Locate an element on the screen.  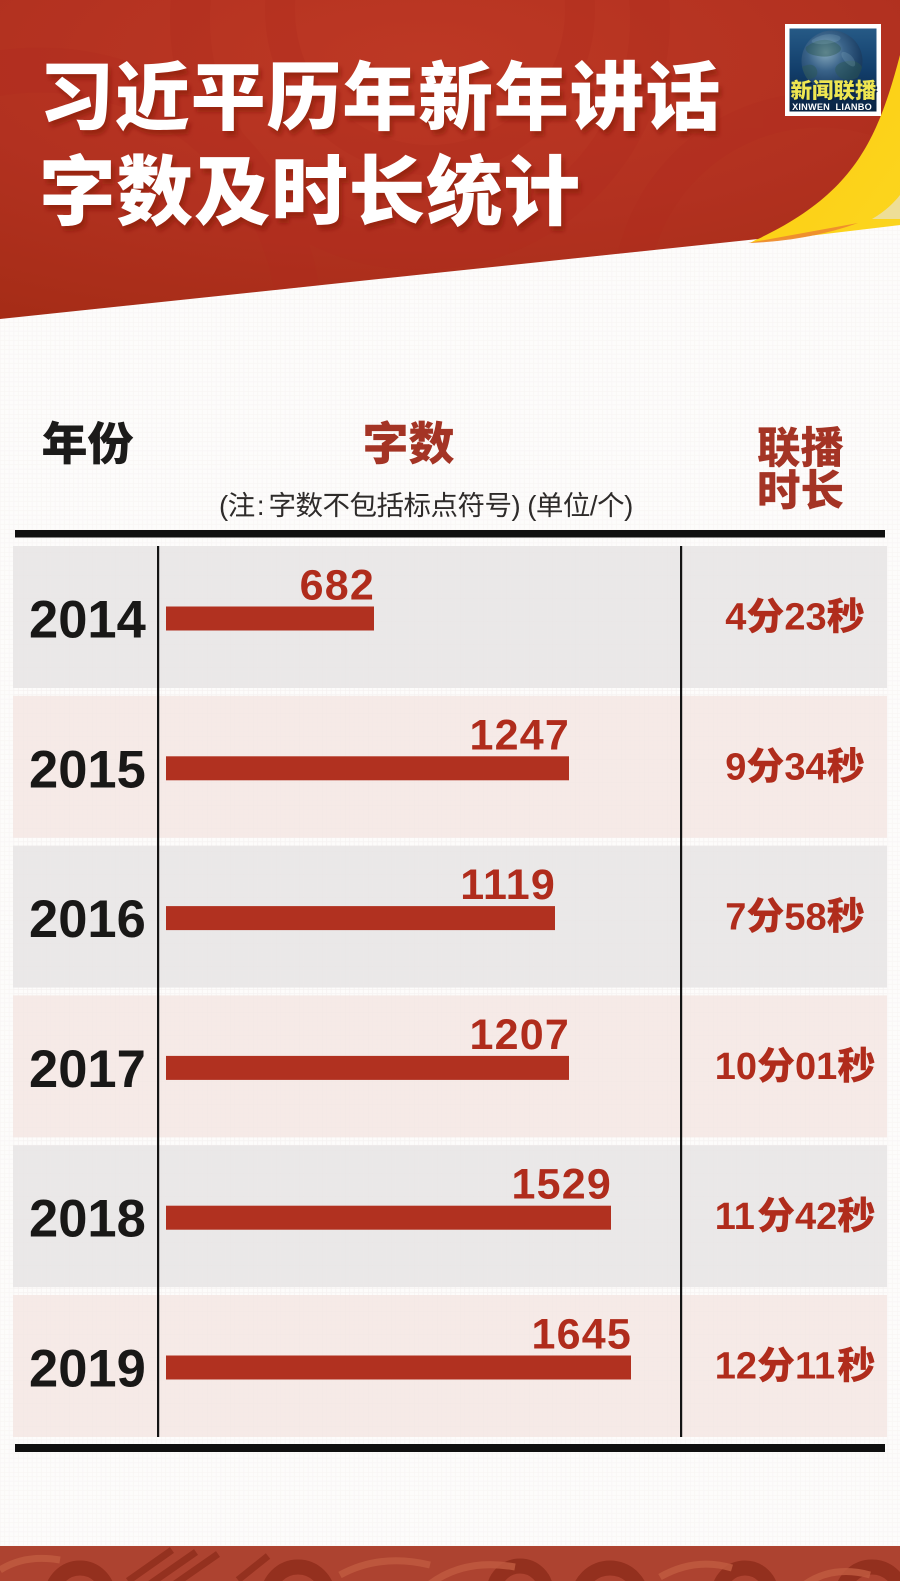
svg-text: 1529 is located at coordinates (562, 1185).